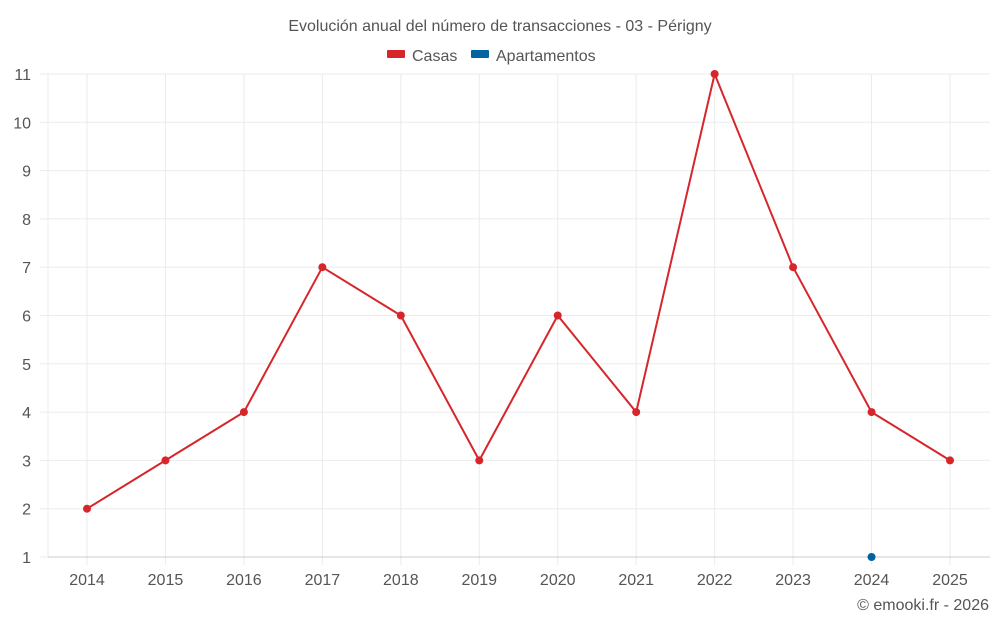 This screenshot has height=625, width=1000. What do you see at coordinates (872, 580) in the screenshot?
I see `x-tick-label: 2024` at bounding box center [872, 580].